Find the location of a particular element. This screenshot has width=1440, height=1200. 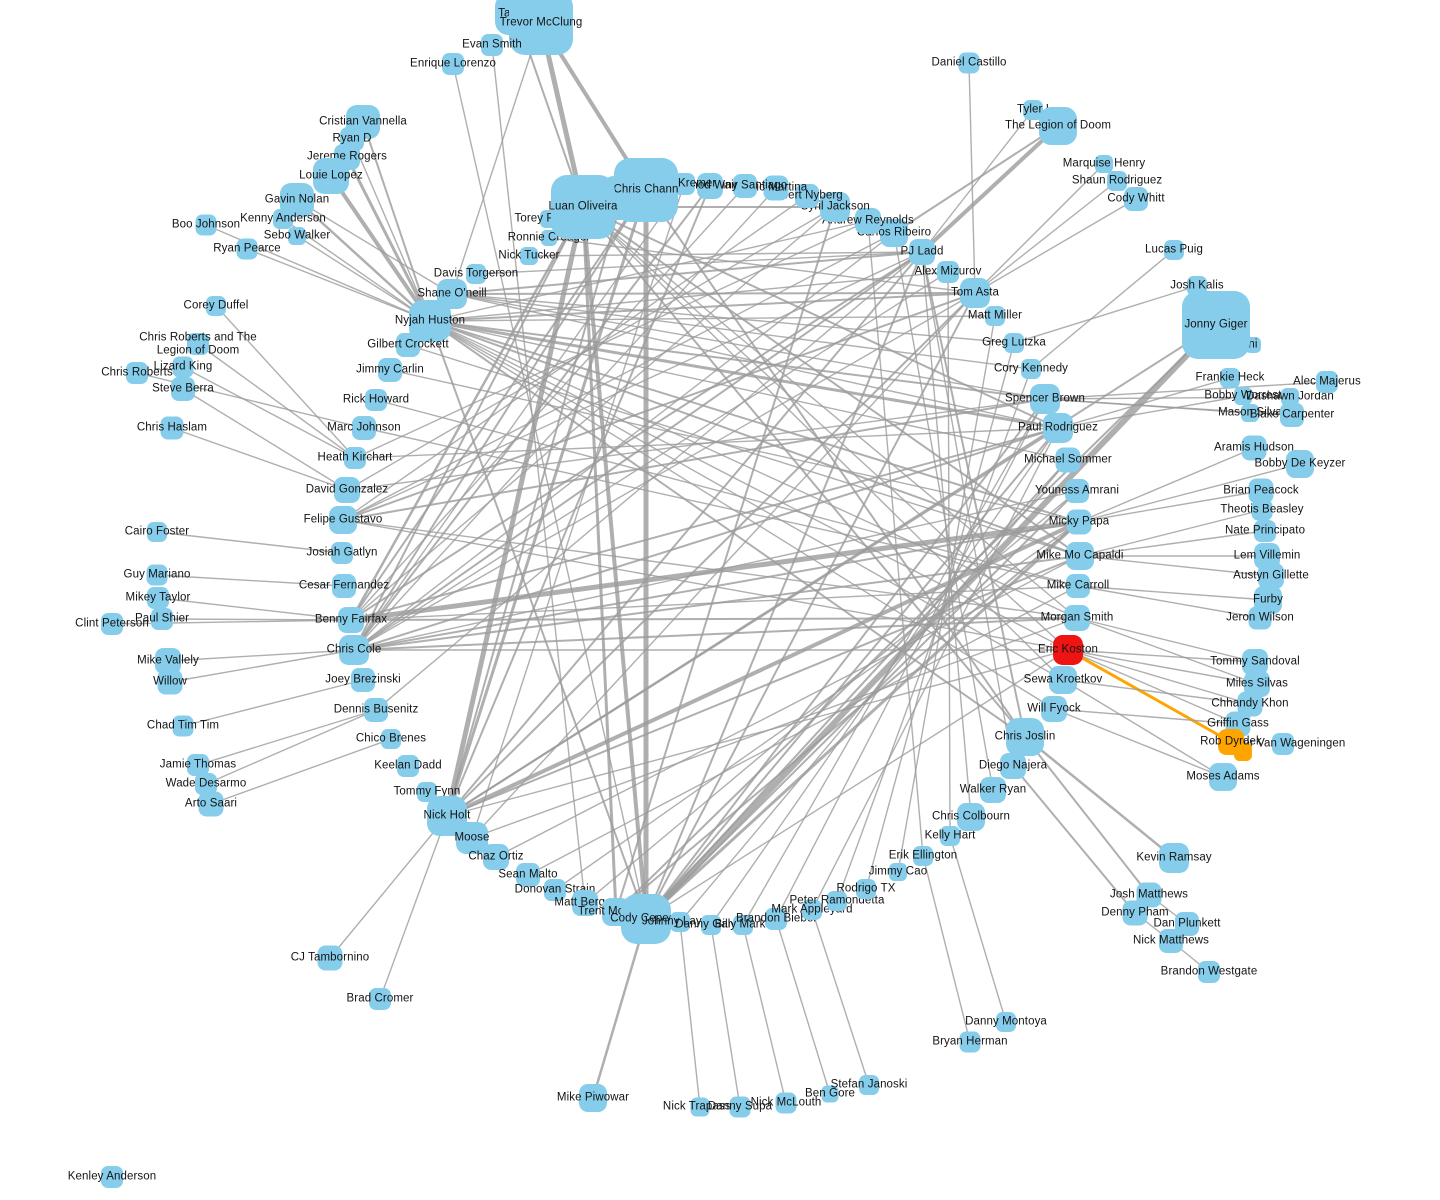

node-paul-shier is located at coordinates (162, 619).